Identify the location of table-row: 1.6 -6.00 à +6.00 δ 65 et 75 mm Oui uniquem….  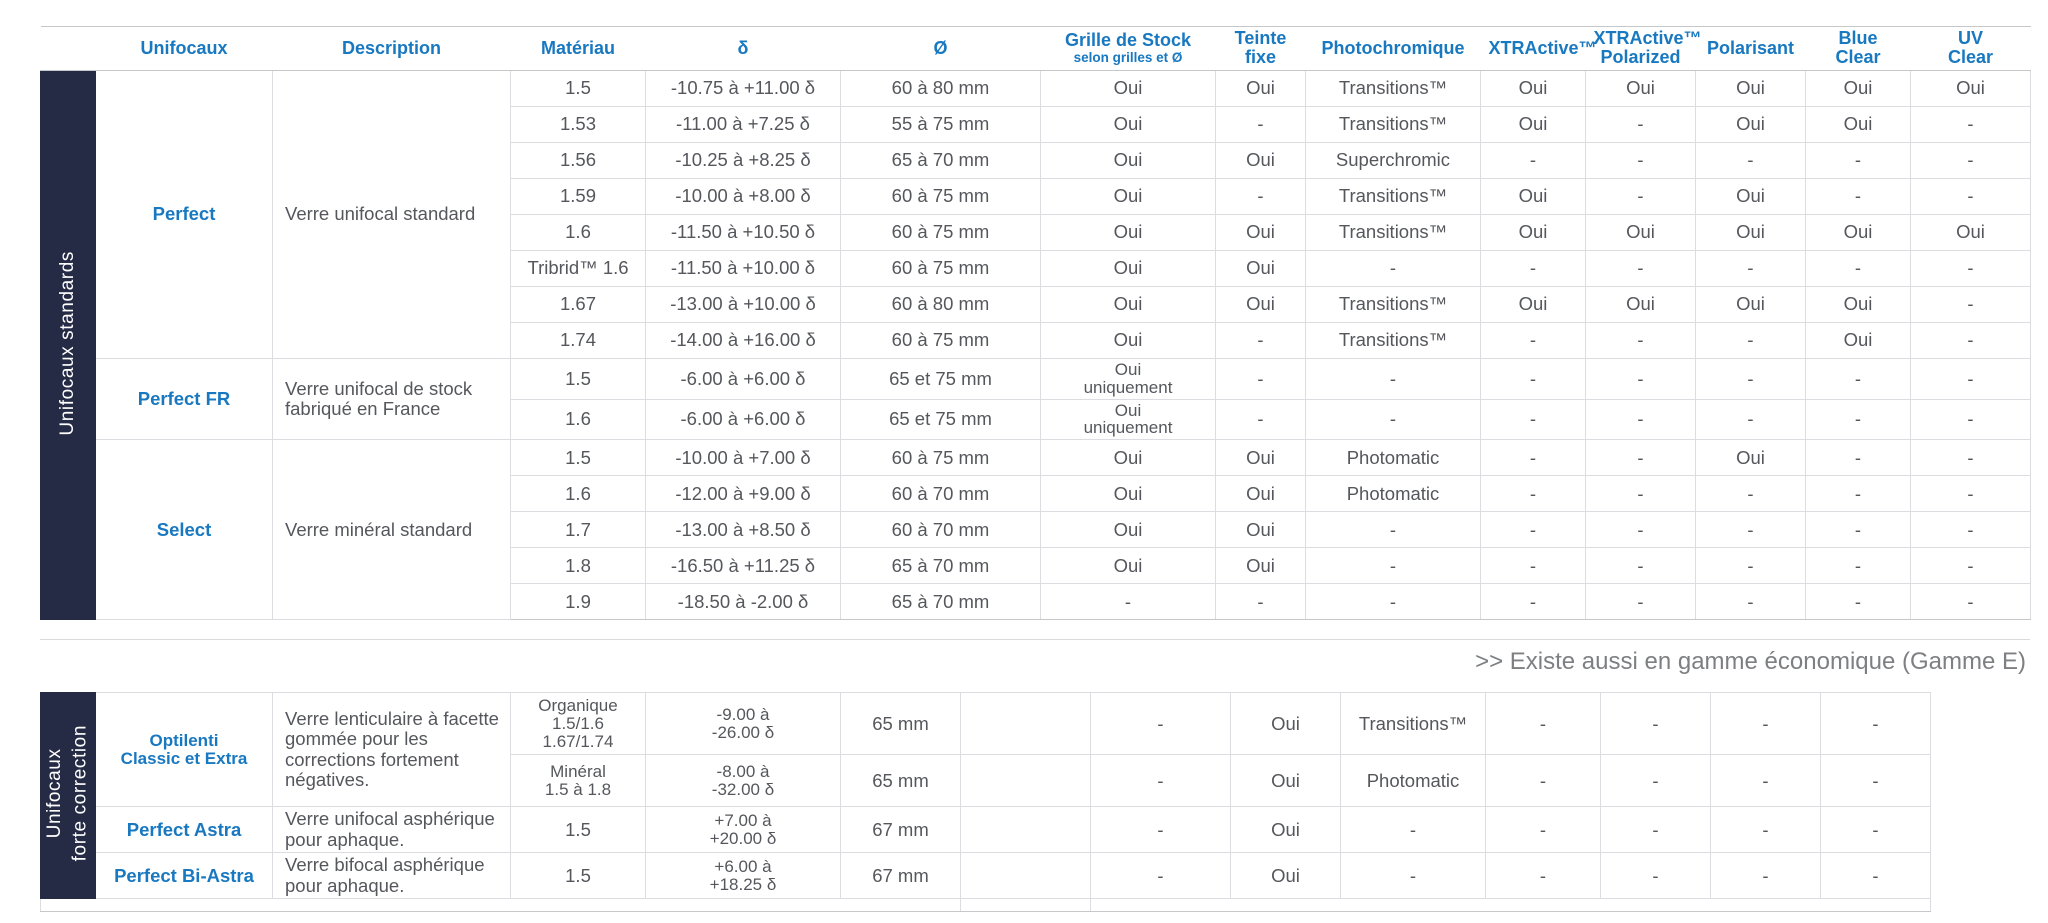
(1036, 419).